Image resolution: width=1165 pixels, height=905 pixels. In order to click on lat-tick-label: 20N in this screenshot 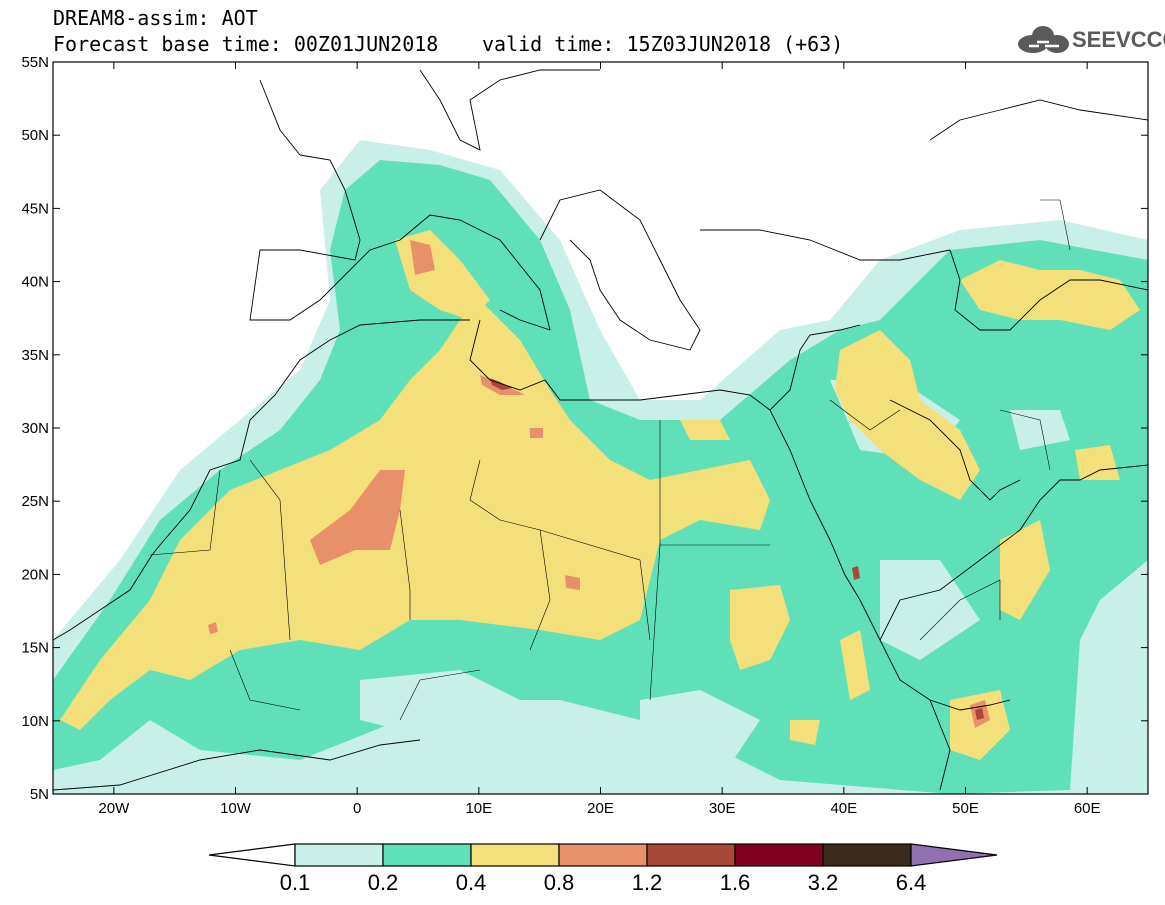, I will do `click(35, 574)`.